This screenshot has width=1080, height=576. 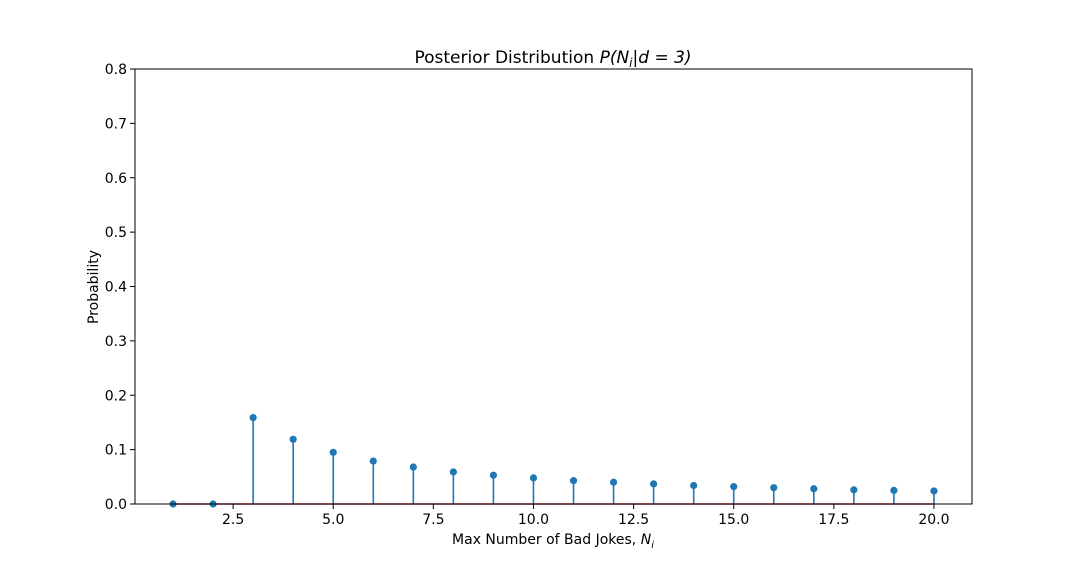 I want to click on x-tick-label: 5.0, so click(x=333, y=520).